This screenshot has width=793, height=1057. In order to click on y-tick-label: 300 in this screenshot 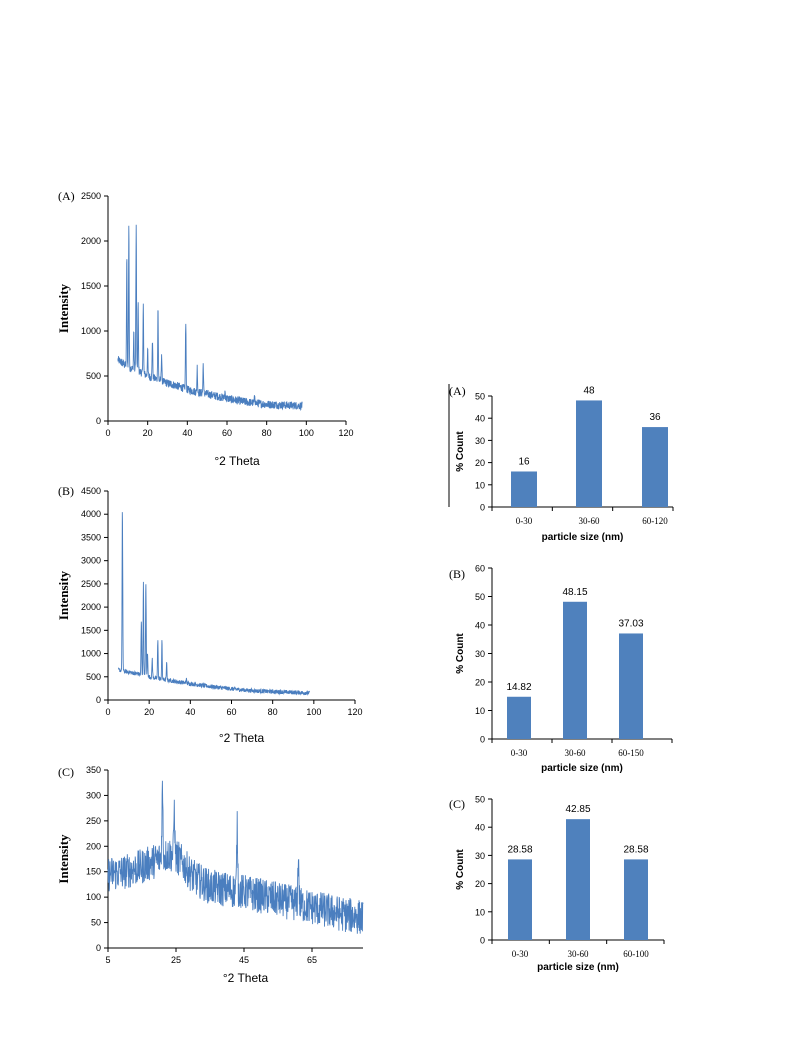, I will do `click(93, 795)`.